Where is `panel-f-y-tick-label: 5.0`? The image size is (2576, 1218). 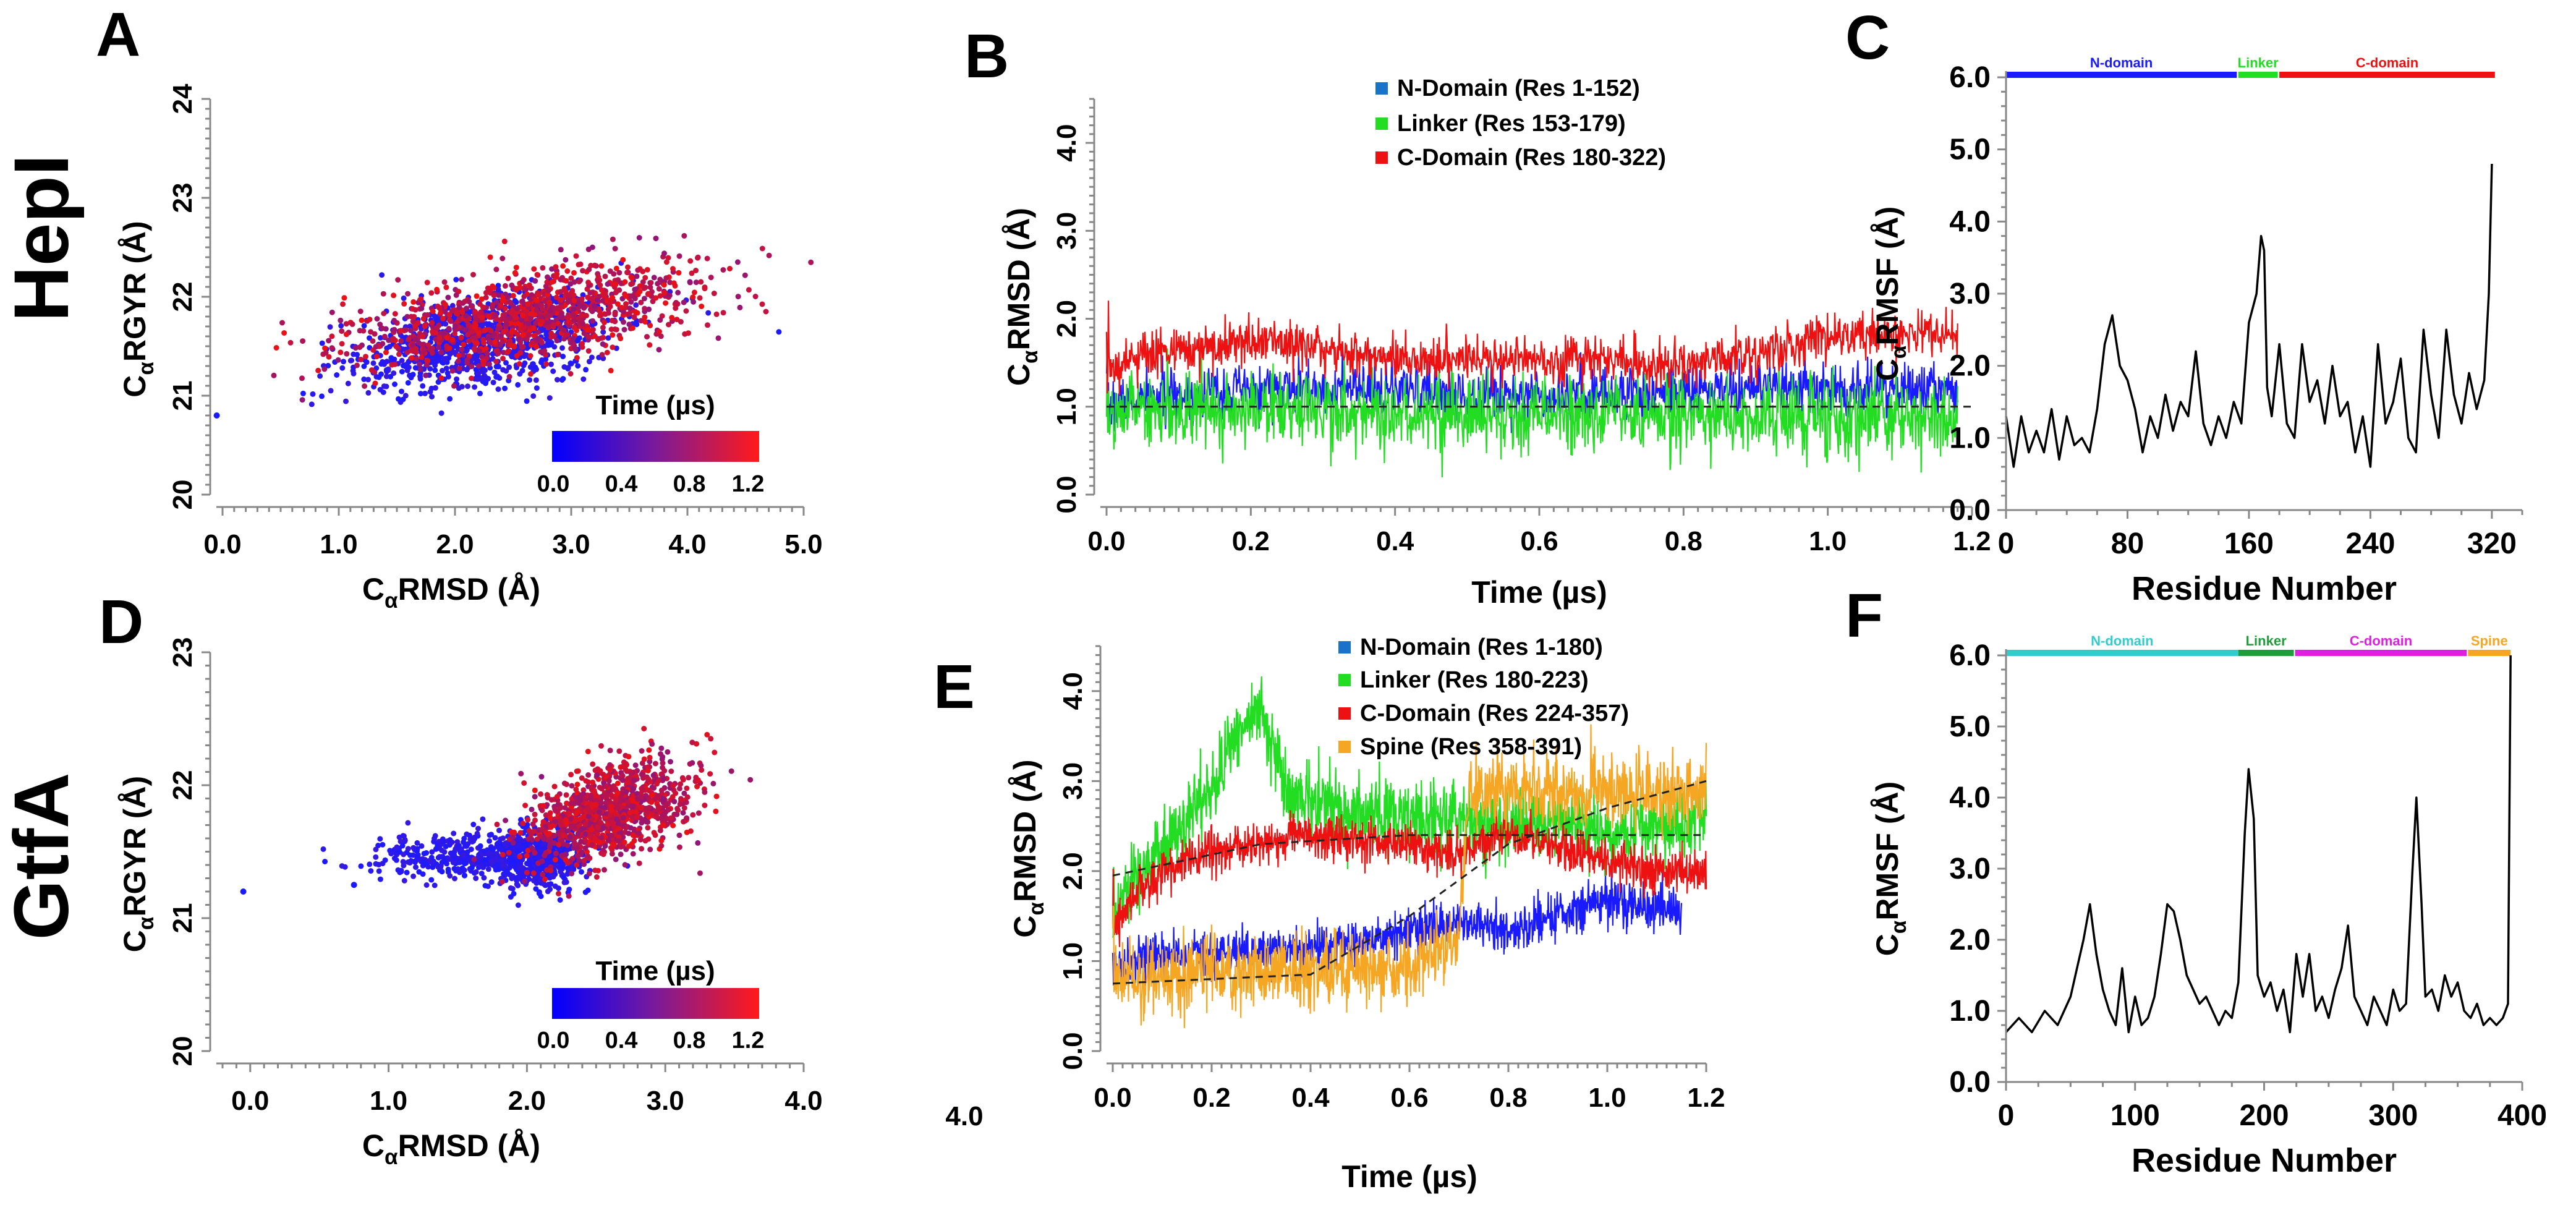
panel-f-y-tick-label: 5.0 is located at coordinates (1970, 726).